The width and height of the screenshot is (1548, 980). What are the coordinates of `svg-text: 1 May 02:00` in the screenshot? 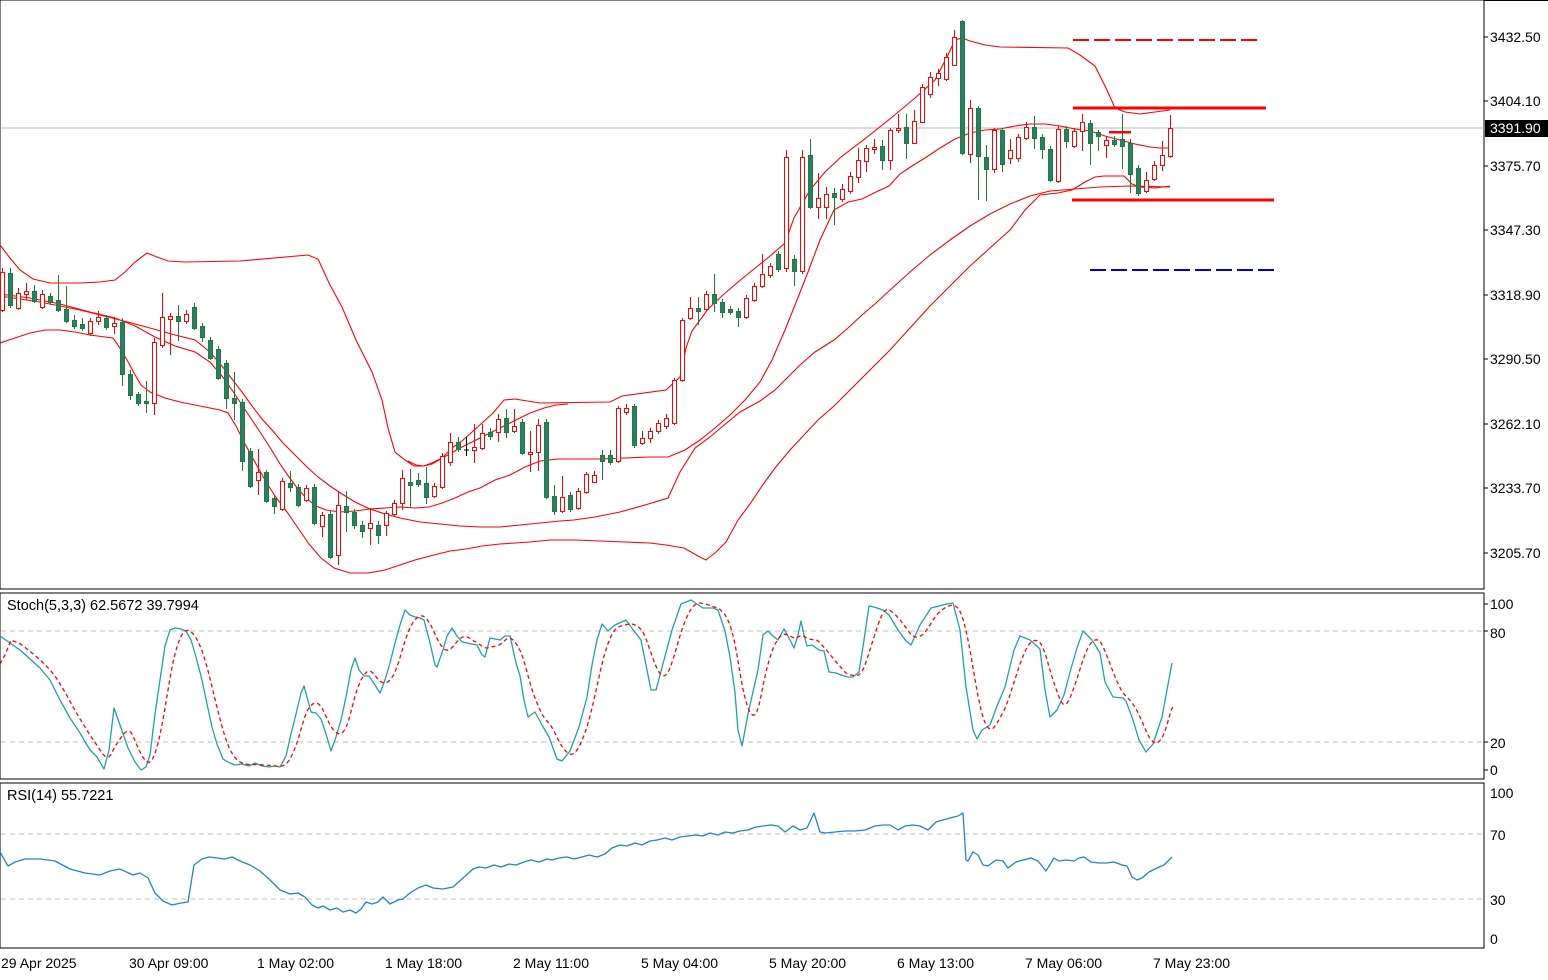 It's located at (295, 963).